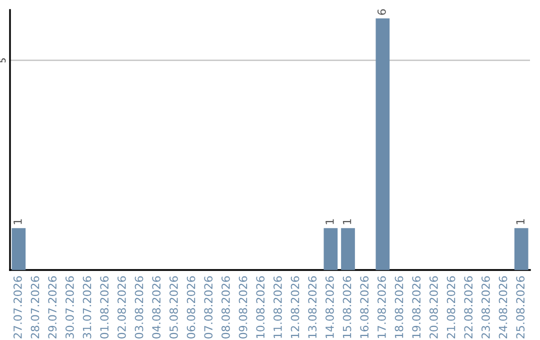 This screenshot has width=540, height=340. I want to click on x-tick-label: 28.07.2026, so click(35, 307).